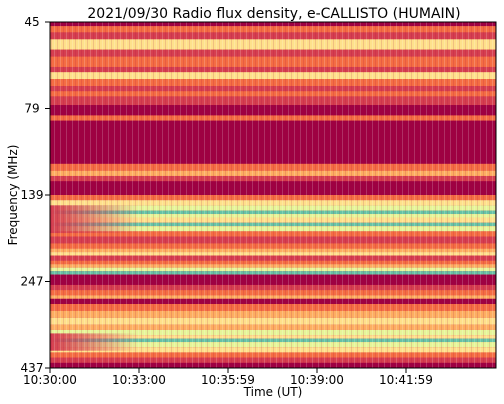 The width and height of the screenshot is (504, 404). Describe the element at coordinates (139, 380) in the screenshot. I see `x-tick-label: 10:33:00` at that location.